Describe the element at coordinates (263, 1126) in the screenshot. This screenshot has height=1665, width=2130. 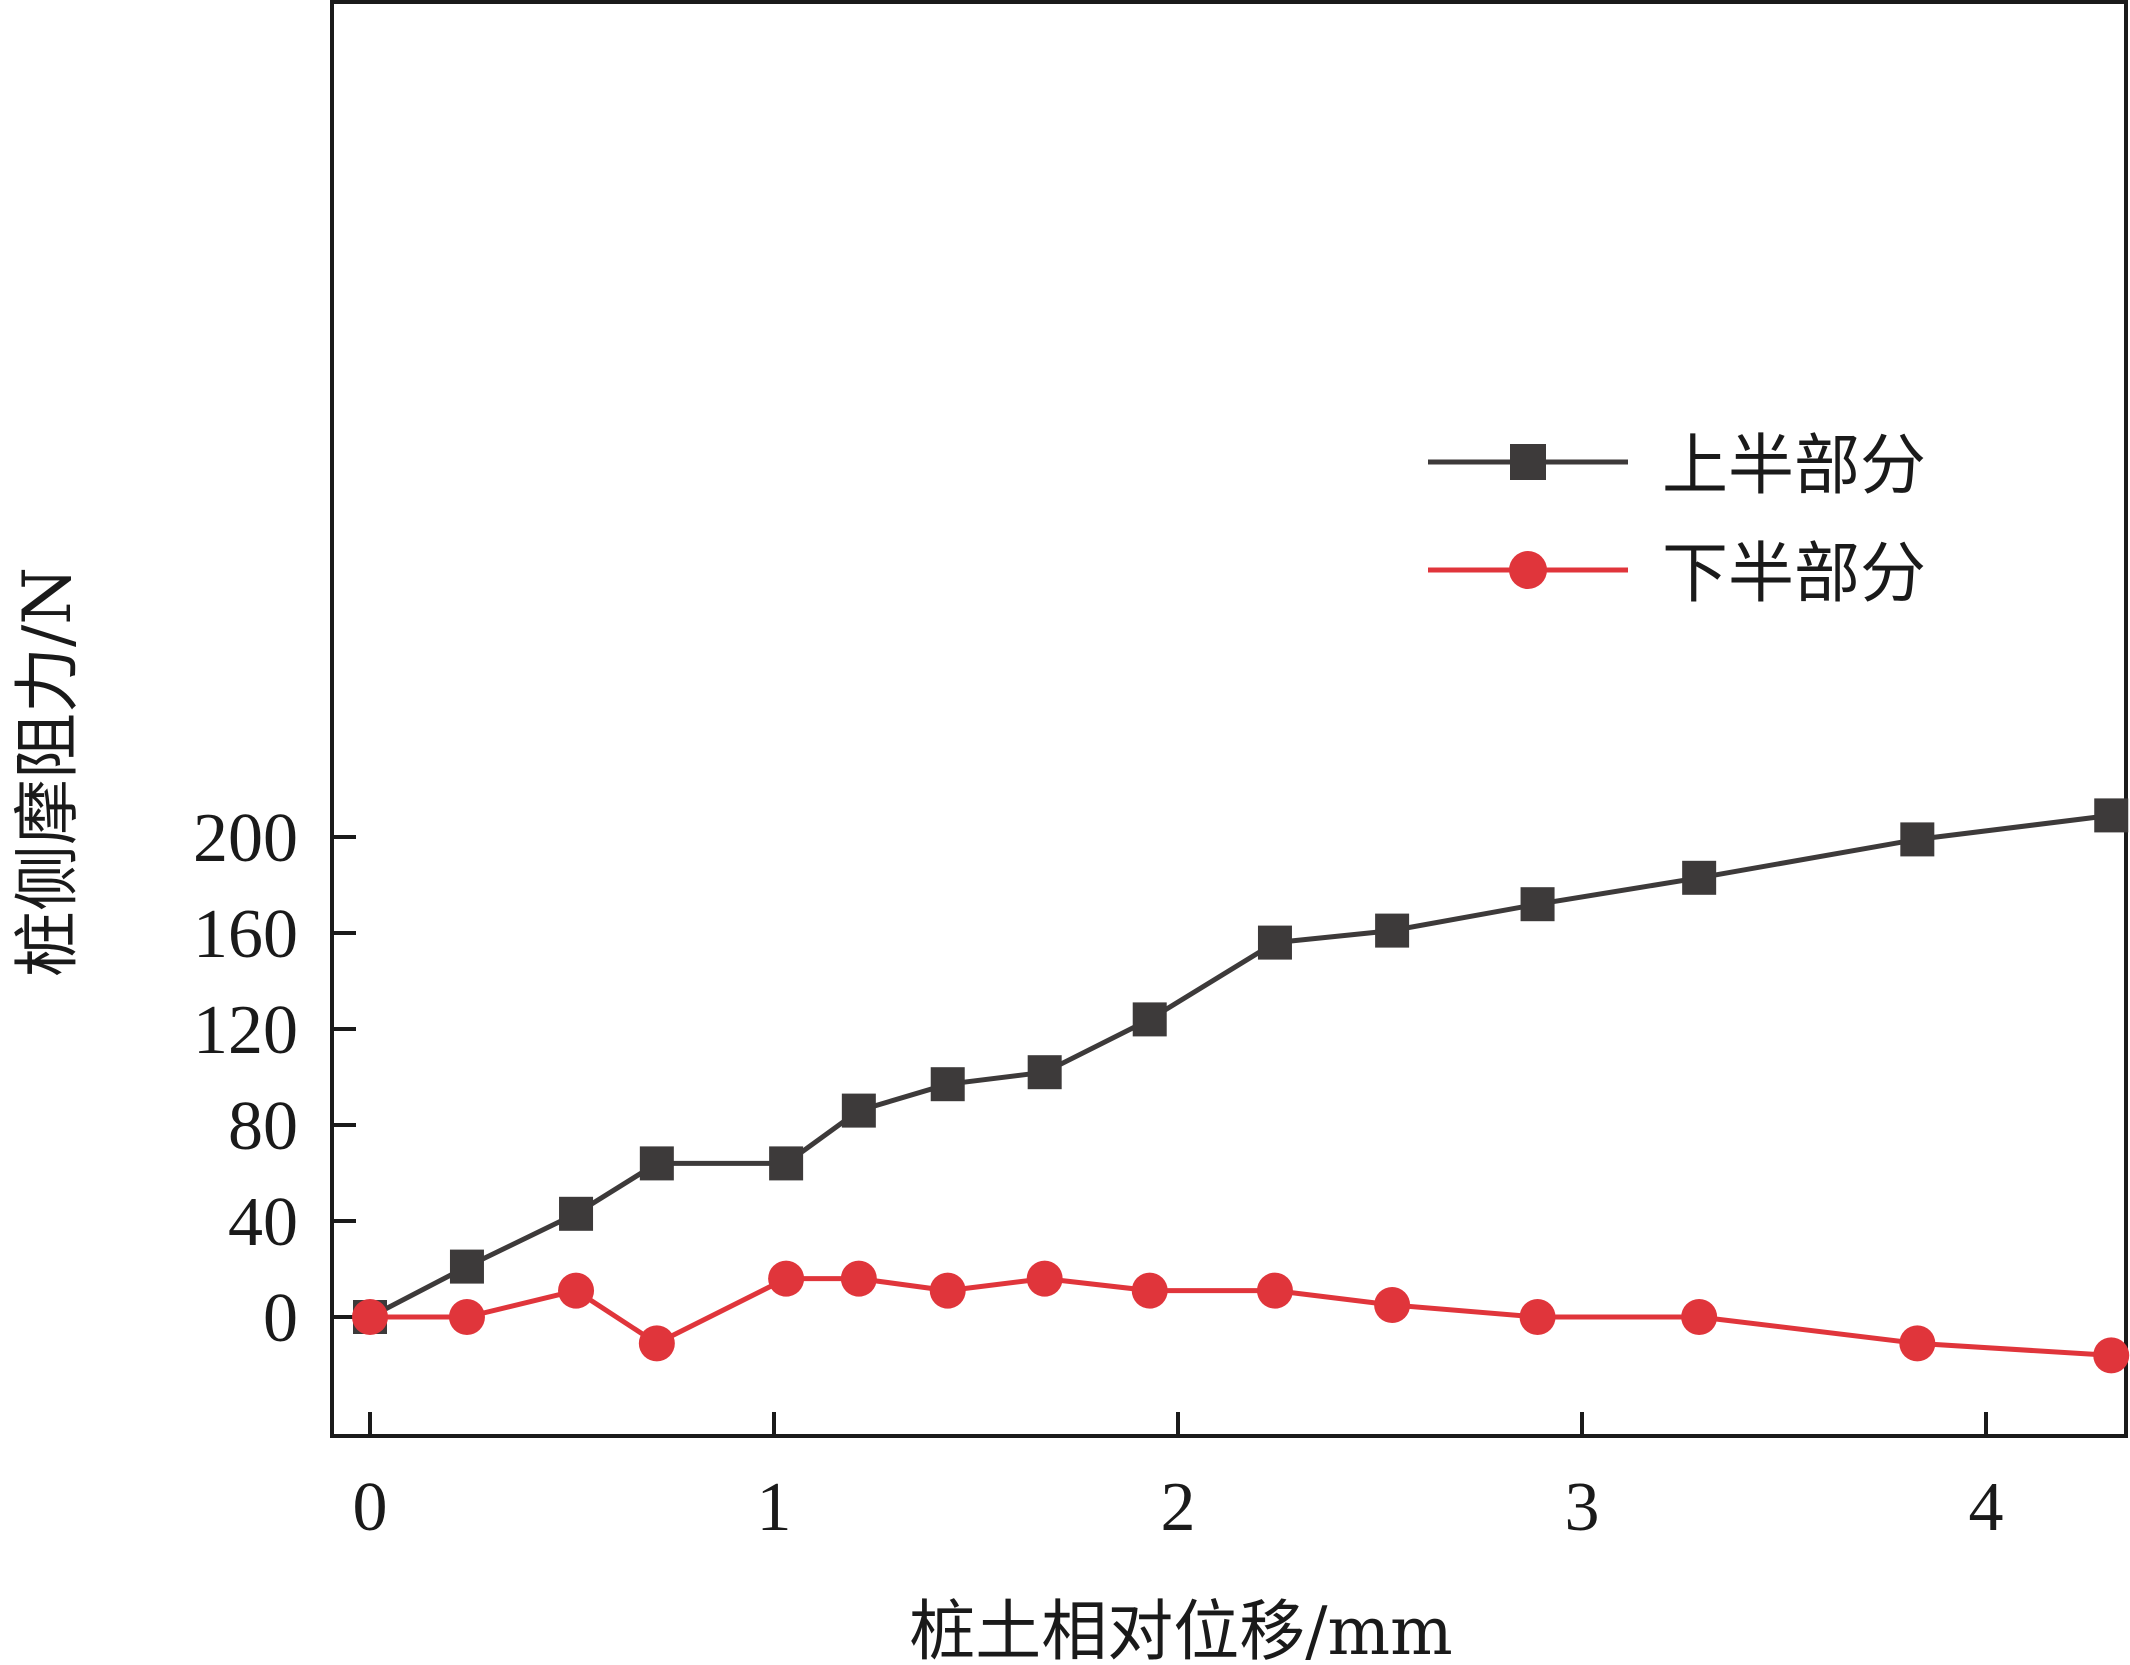
I see `y-tick-label: 80` at that location.